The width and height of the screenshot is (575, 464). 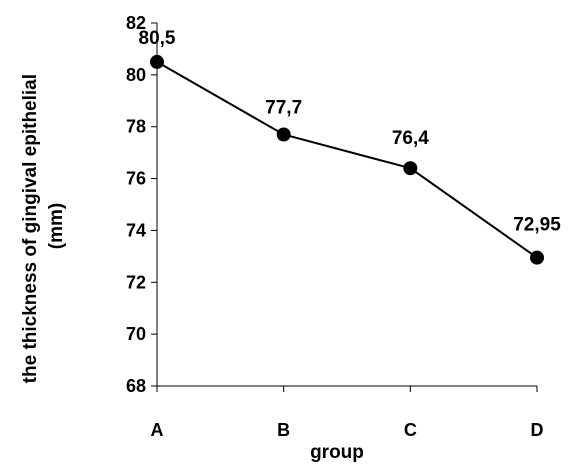 What do you see at coordinates (410, 430) in the screenshot?
I see `x-tick-label: C` at bounding box center [410, 430].